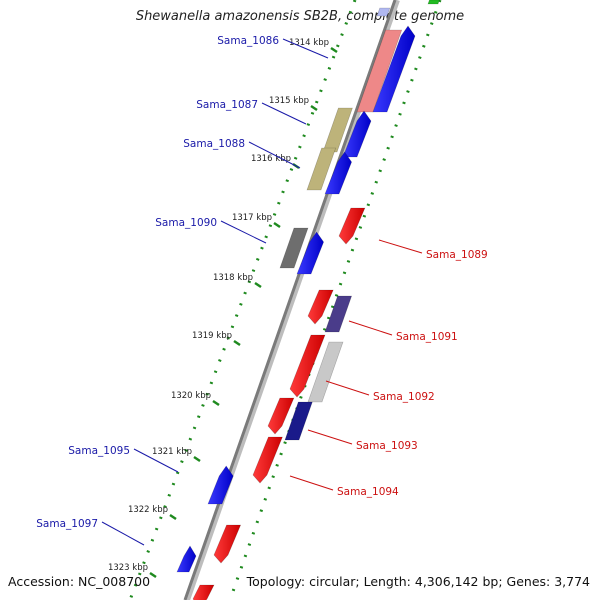 Image resolution: width=600 pixels, height=600 pixels. What do you see at coordinates (309, 43) in the screenshot?
I see `tick-label: 1314 kbp` at bounding box center [309, 43].